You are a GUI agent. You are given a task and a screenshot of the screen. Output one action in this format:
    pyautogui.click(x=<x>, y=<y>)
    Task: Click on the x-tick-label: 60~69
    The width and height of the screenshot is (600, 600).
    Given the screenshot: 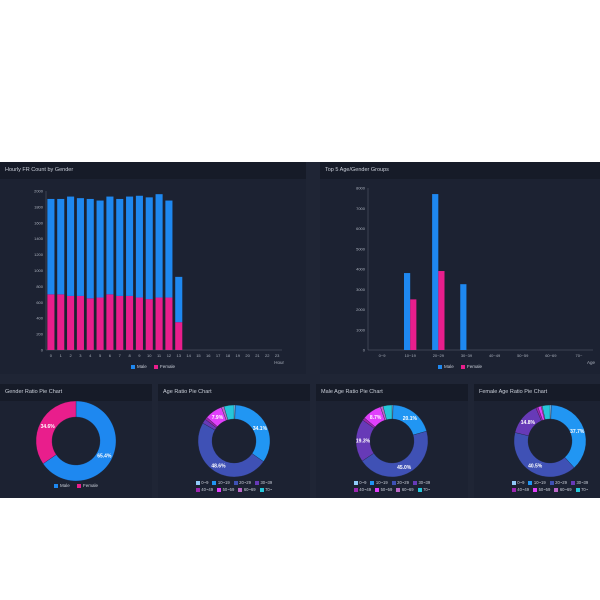 What is the action you would take?
    pyautogui.click(x=551, y=355)
    